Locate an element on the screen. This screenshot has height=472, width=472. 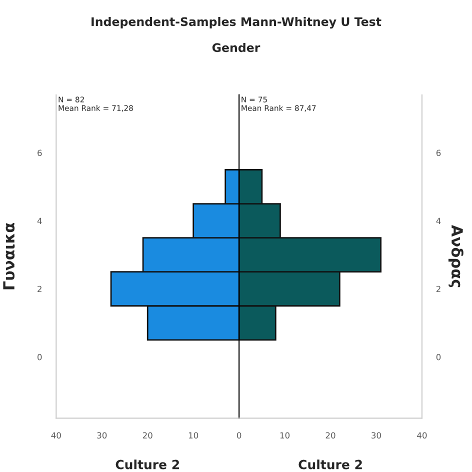
chart-subtitle: Gender is located at coordinates (236, 47).